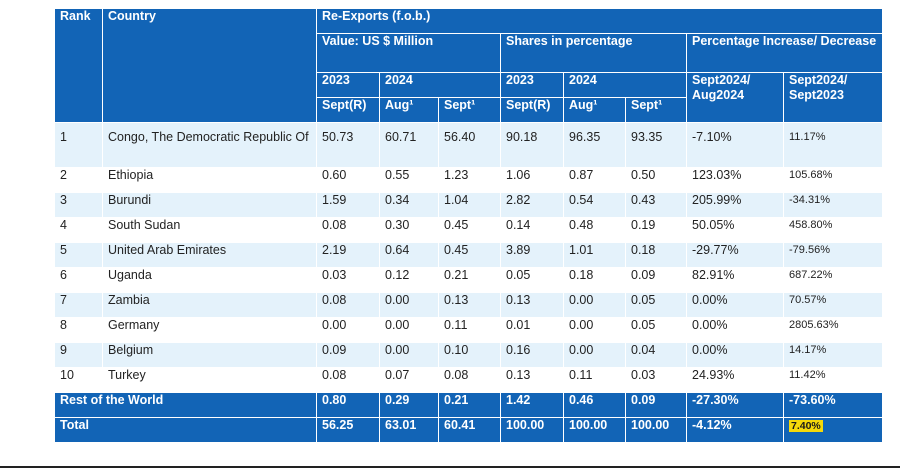  Describe the element at coordinates (440, 85) in the screenshot. I see `value-2024-header: 2024` at that location.